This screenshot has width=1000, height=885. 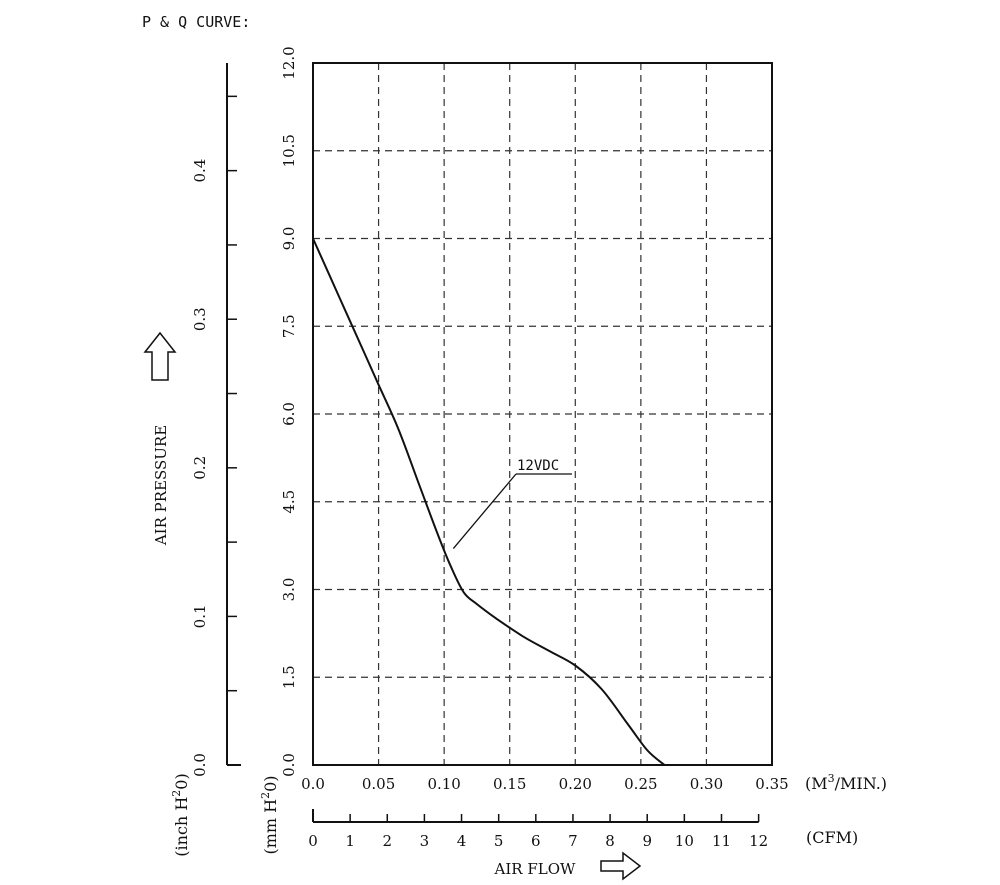 I want to click on y-unit-inch-sup: 2, so click(x=176, y=793).